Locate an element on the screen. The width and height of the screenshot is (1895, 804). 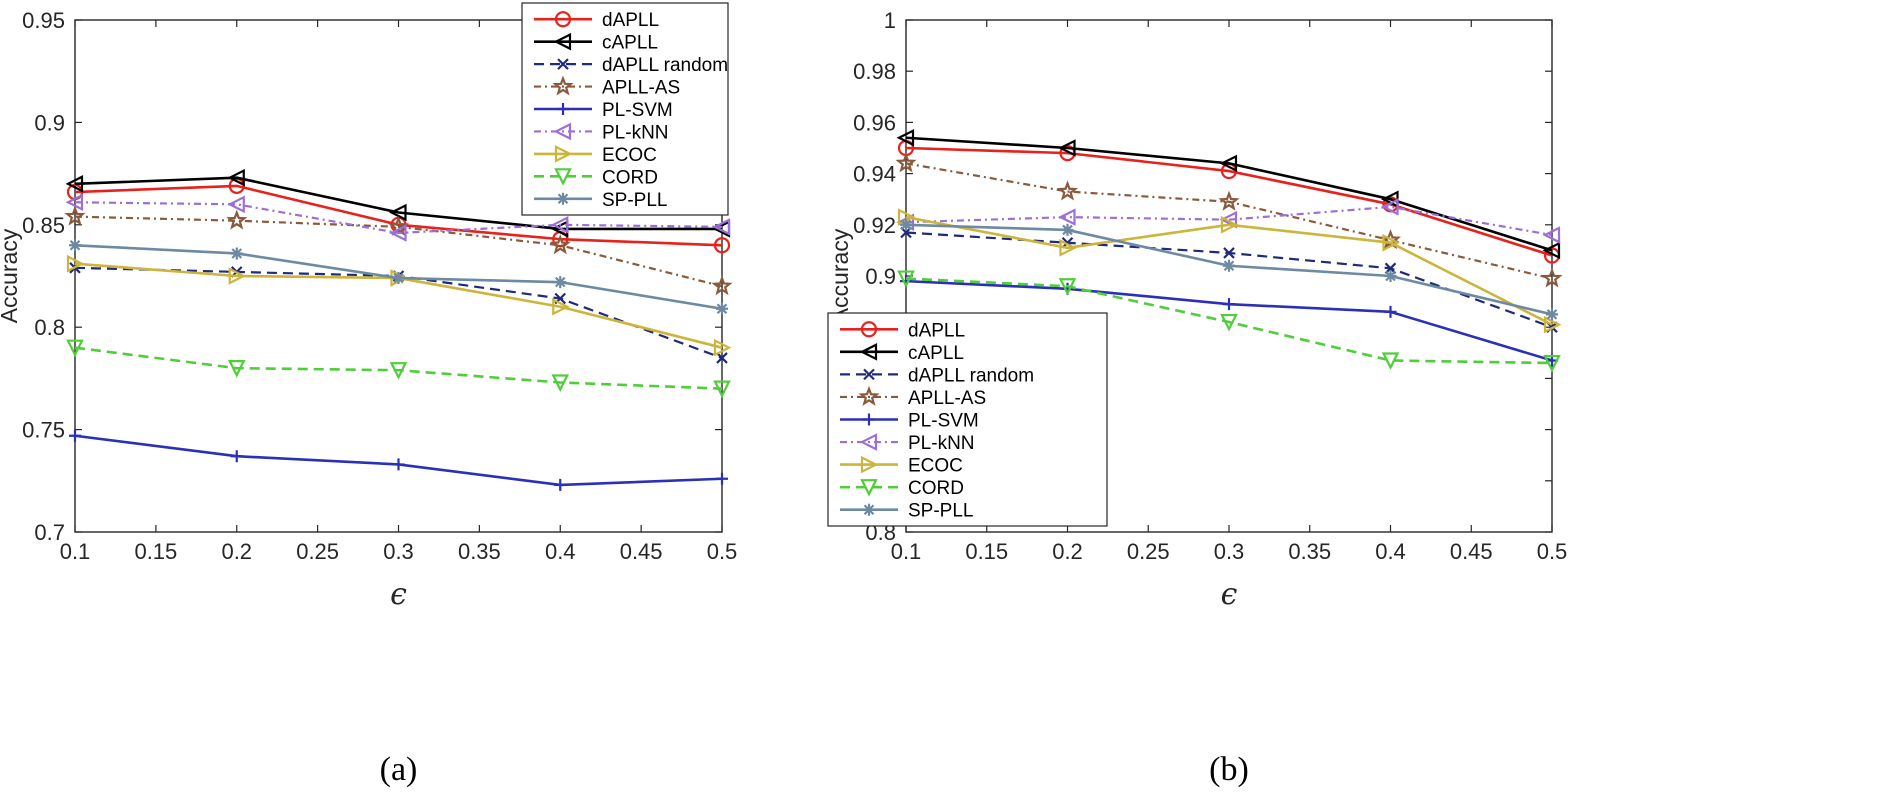
legend-entry: SP-PLL is located at coordinates (600, 200).